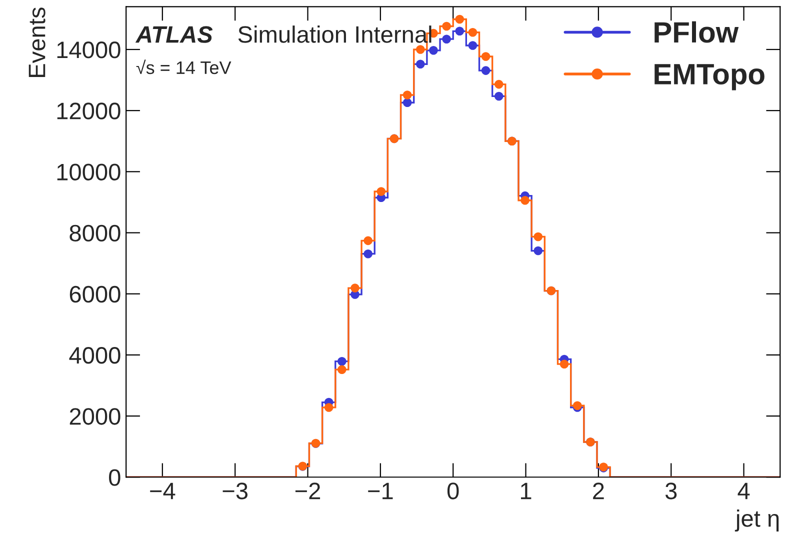 Image resolution: width=788 pixels, height=560 pixels. Describe the element at coordinates (174, 34) in the screenshot. I see `annotation: ATLAS` at that location.